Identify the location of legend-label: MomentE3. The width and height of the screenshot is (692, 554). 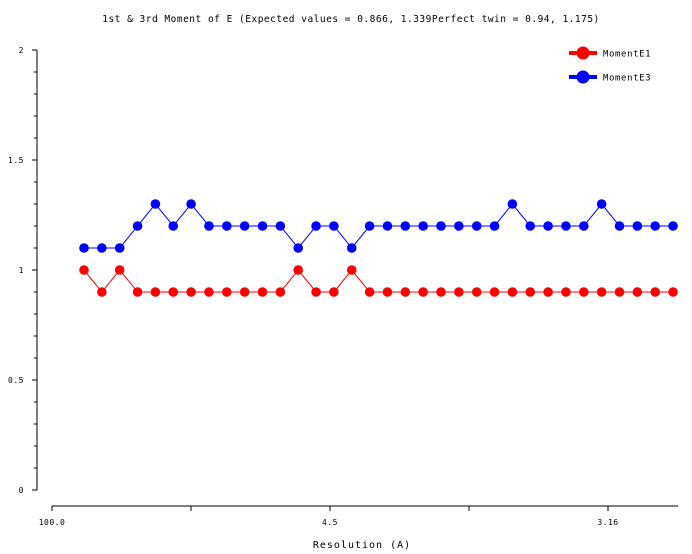
(627, 79).